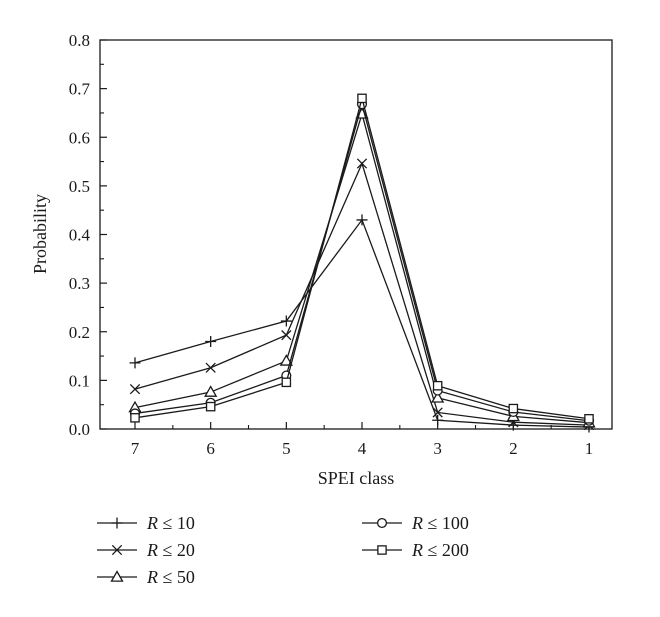  What do you see at coordinates (446, 523) in the screenshot?
I see `legend-label-op: ≤ 100` at bounding box center [446, 523].